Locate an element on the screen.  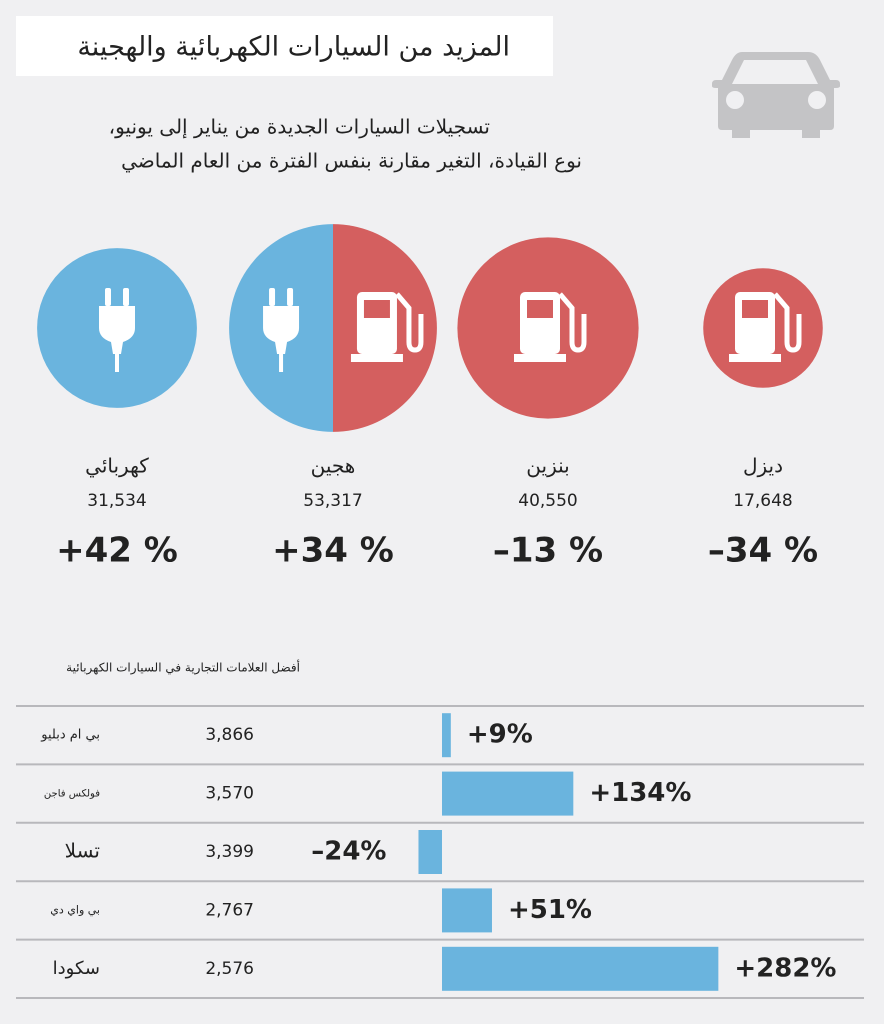
brand-label: سكودا is located at coordinates (76, 968).